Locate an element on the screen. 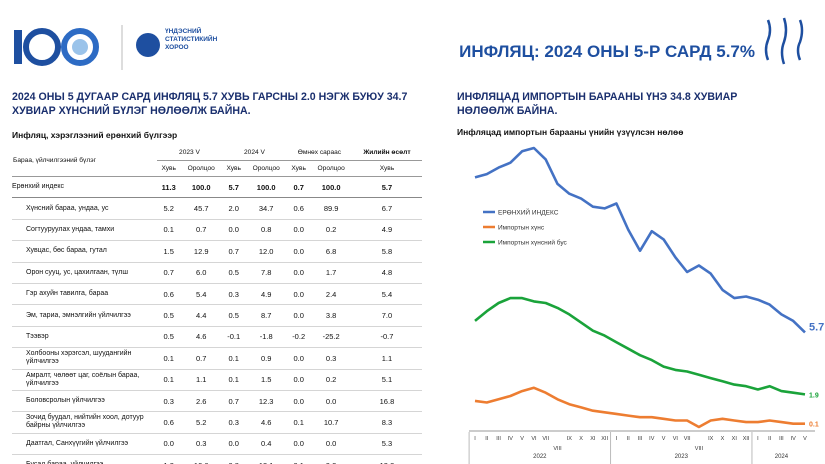 The height and width of the screenshot is (464, 825). cell: 7.0 is located at coordinates (386, 315).